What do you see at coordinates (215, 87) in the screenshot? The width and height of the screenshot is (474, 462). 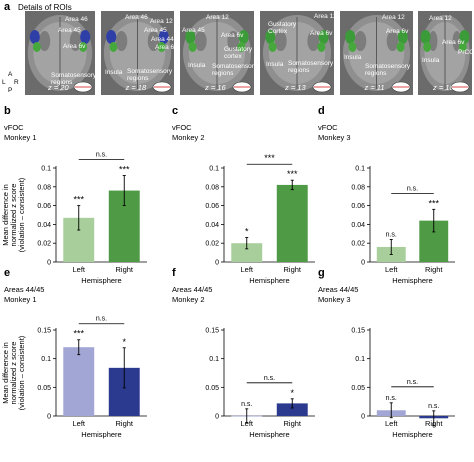 I see `slice-z-label: z = 16` at bounding box center [215, 87].